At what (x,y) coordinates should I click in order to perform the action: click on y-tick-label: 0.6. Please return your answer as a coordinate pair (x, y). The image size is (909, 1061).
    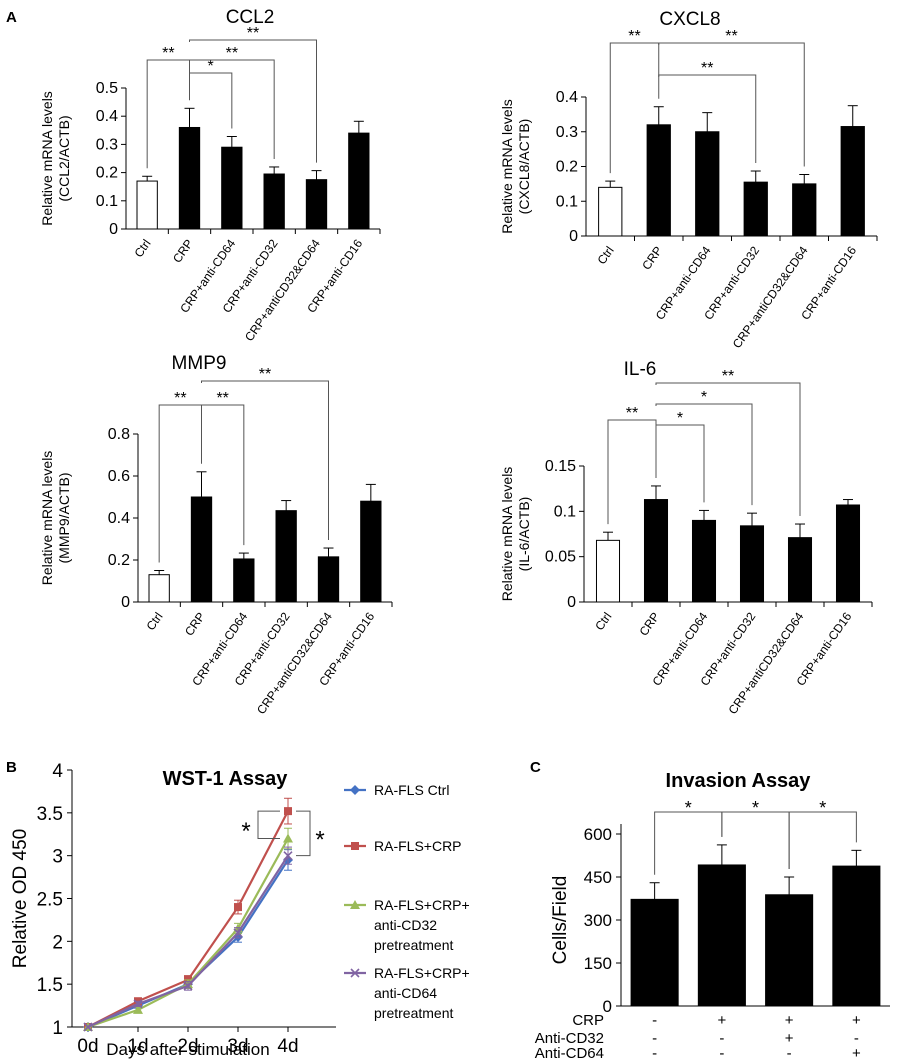
    Looking at the image, I should click on (119, 476).